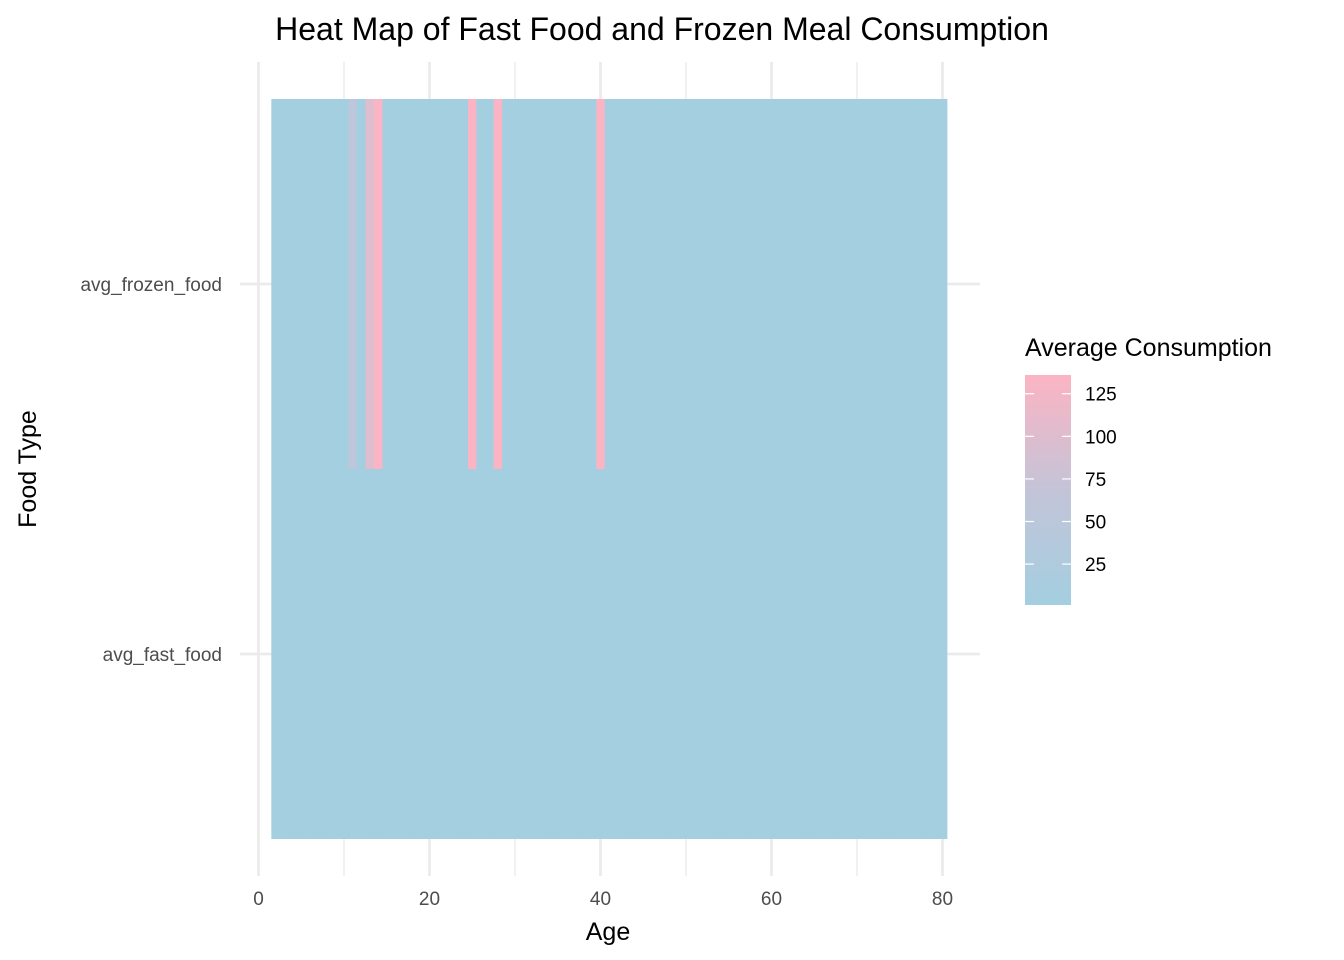 The width and height of the screenshot is (1344, 960). What do you see at coordinates (771, 899) in the screenshot?
I see `x-tick-label: 60` at bounding box center [771, 899].